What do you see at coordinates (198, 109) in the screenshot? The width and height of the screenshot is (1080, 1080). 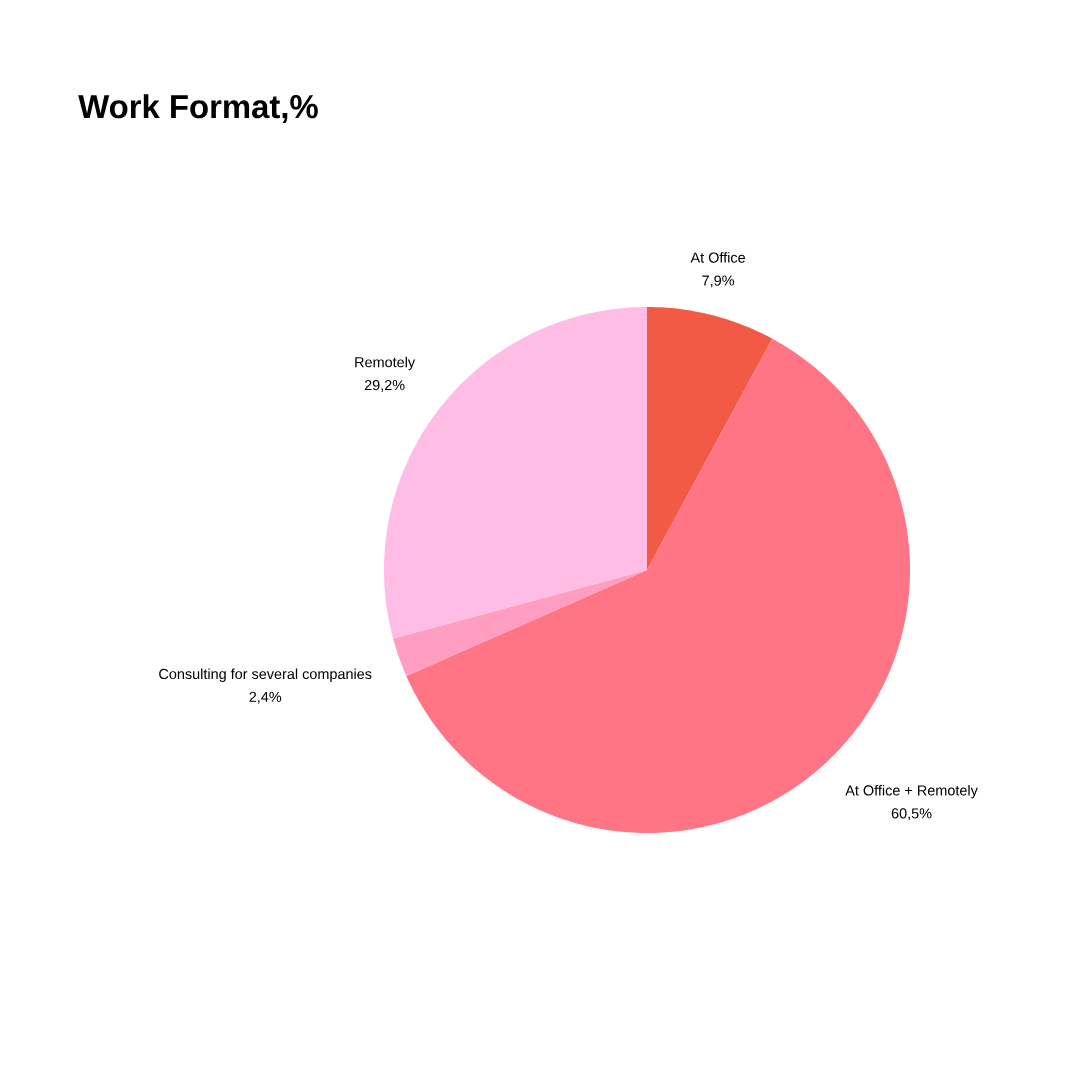 I see `chart-title: Work Format,%` at bounding box center [198, 109].